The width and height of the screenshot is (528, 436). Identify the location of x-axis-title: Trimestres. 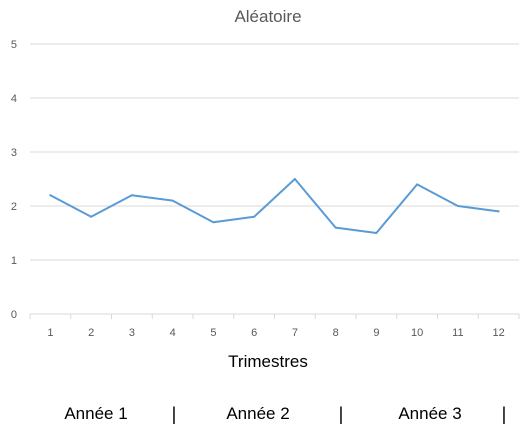
(268, 361).